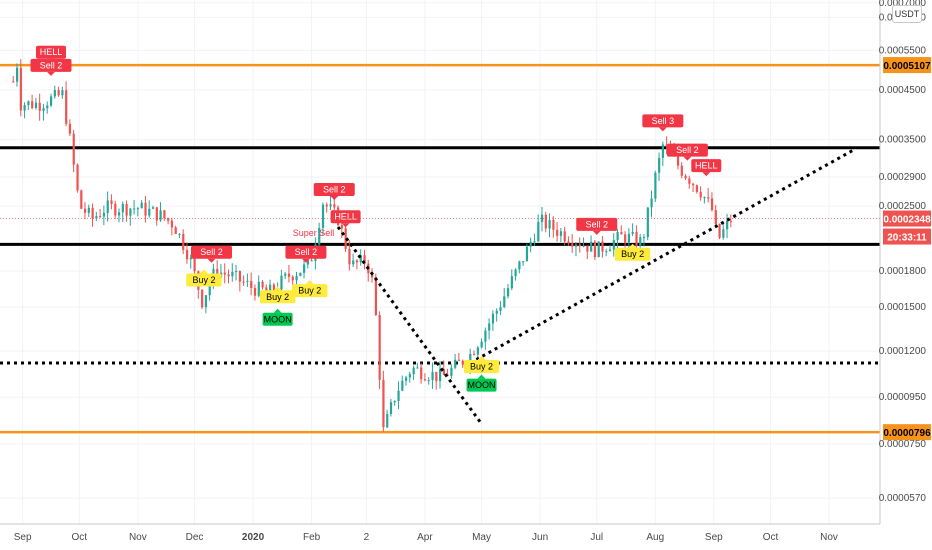 This screenshot has height=550, width=932. I want to click on signal-sell-label: HELL, so click(51, 52).